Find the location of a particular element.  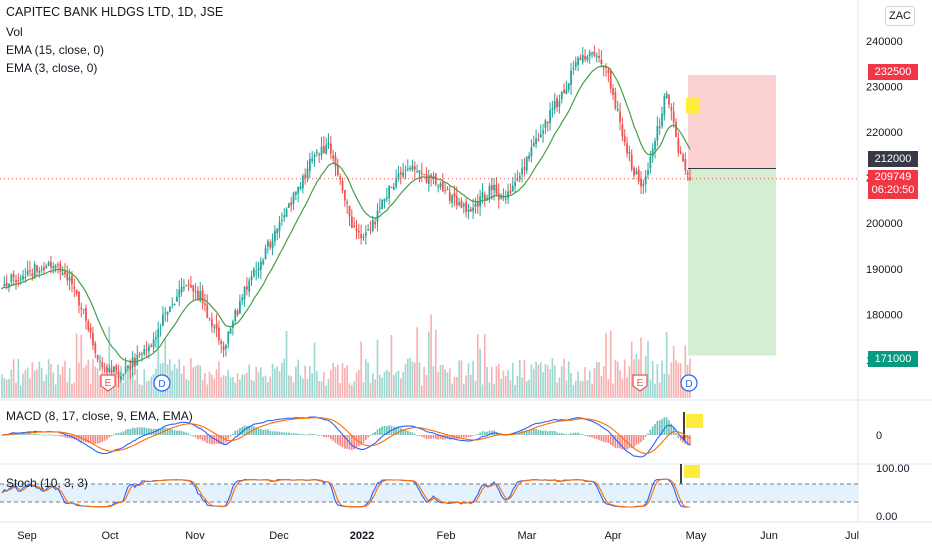

indicator-ema-15: EMA (15, close, 0) is located at coordinates (55, 50).